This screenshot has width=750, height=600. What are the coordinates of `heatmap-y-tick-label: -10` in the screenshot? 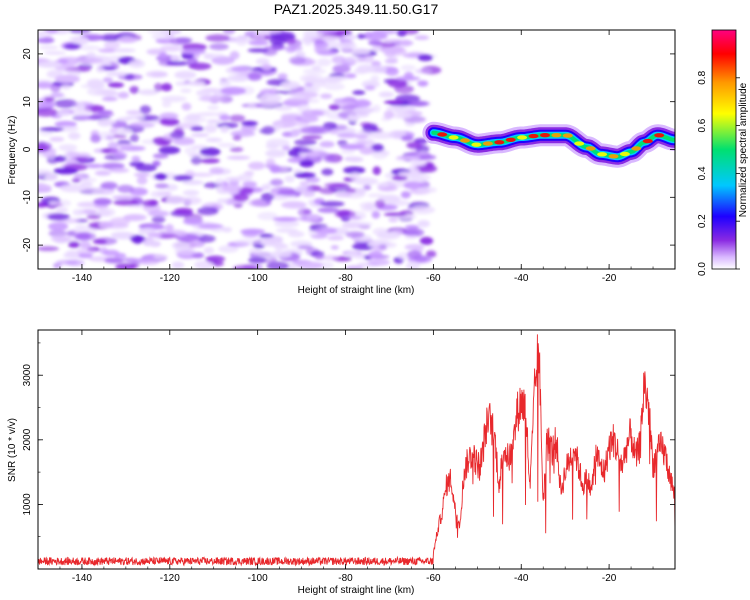 It's located at (27, 197).